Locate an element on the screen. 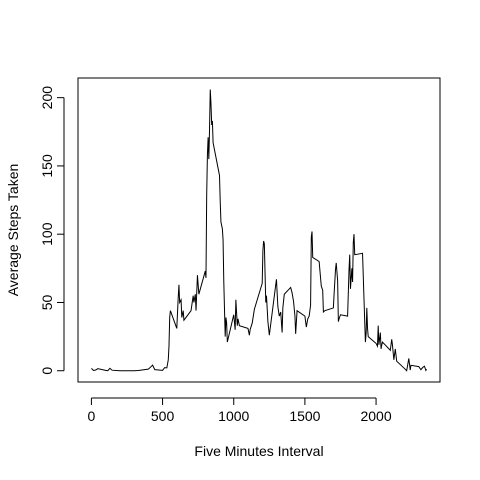 This screenshot has width=480, height=480. x-tick-label: 2000 is located at coordinates (375, 416).